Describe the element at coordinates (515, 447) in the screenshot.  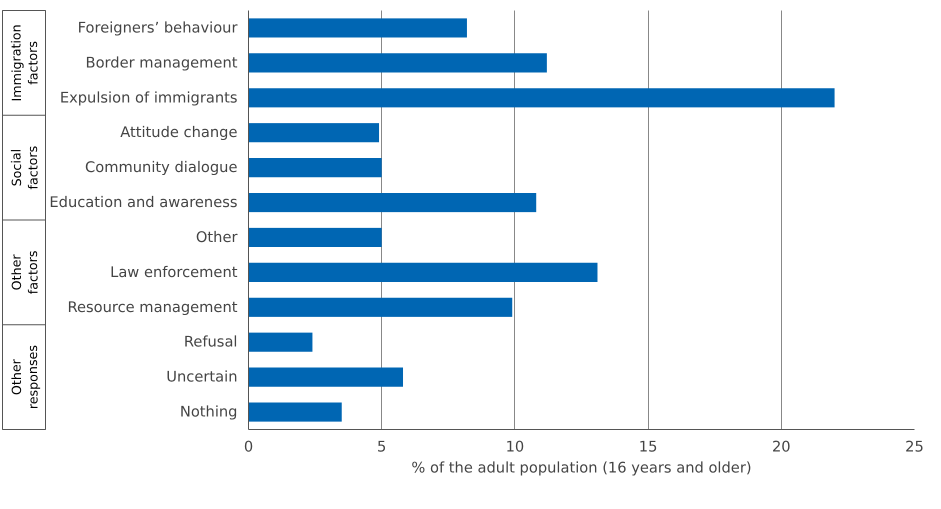
I see `x-tick-label: 10` at that location.